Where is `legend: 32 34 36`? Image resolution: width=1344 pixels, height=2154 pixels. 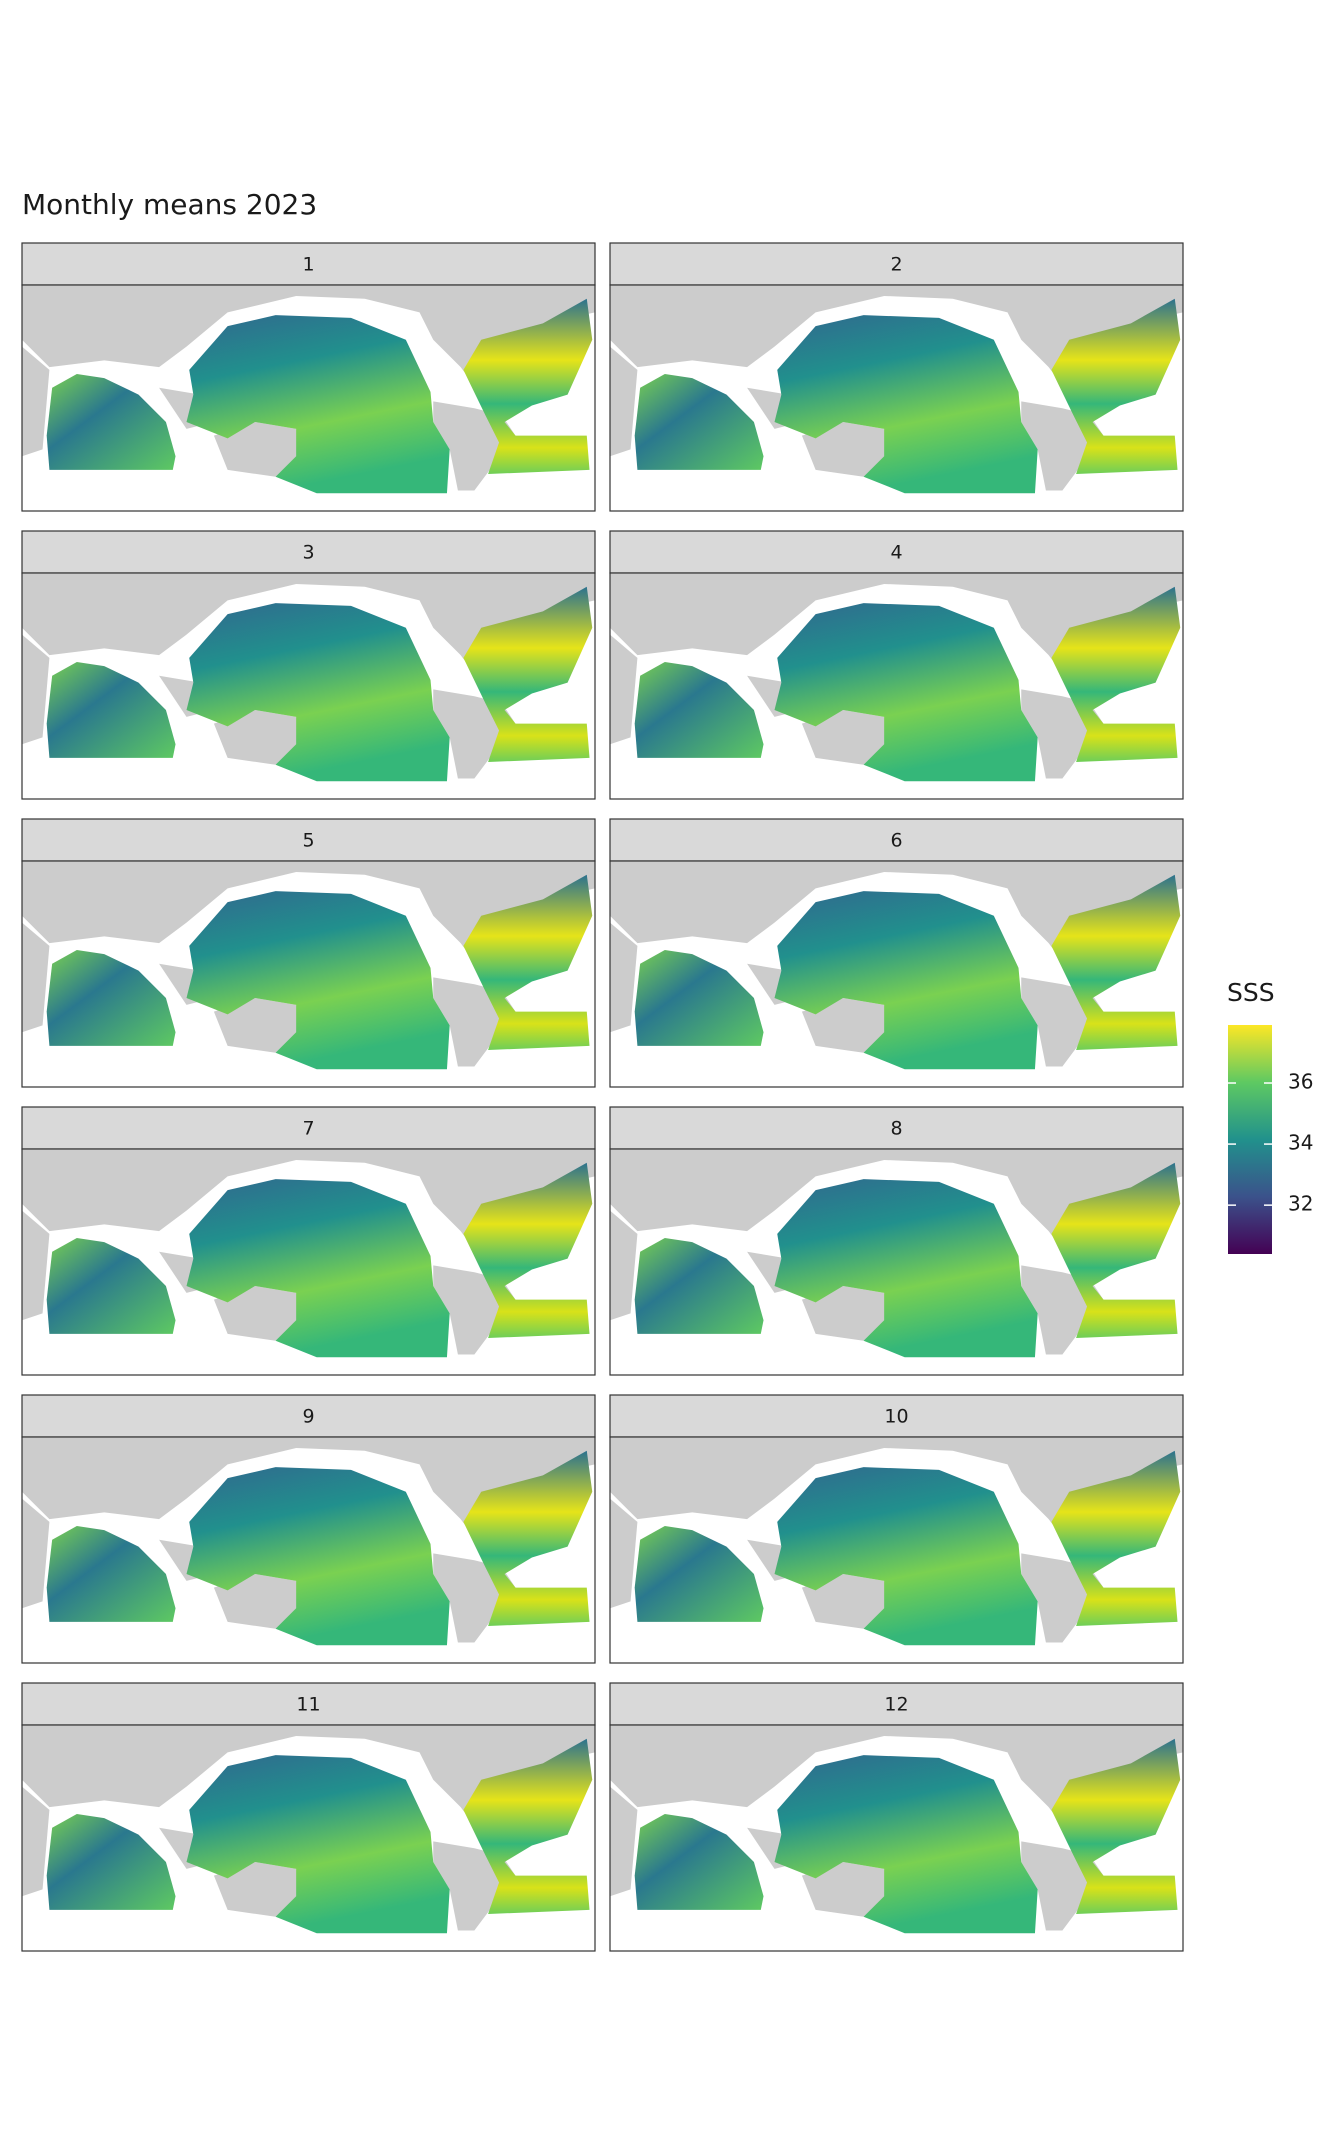
legend: 32 34 36 is located at coordinates (1270, 1139).